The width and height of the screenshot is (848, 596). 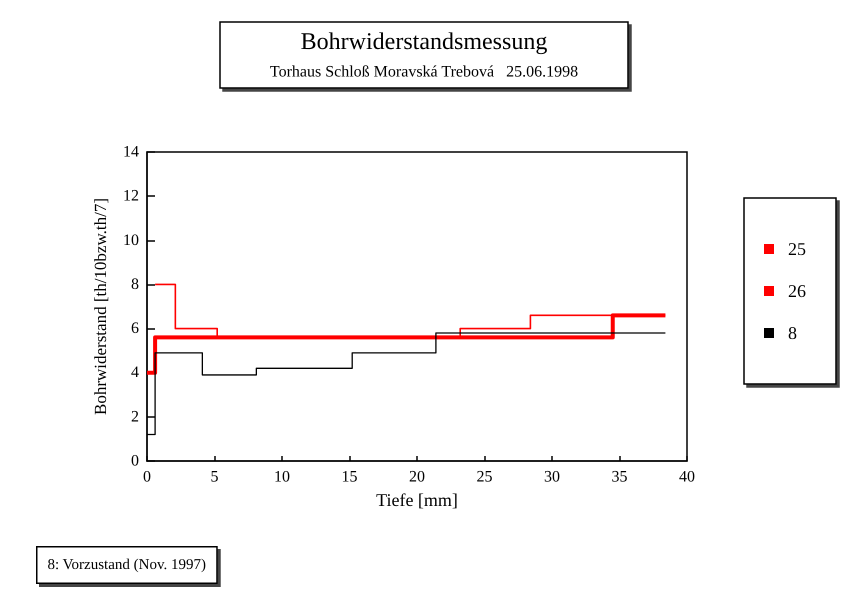 I want to click on text: 8: Vorzustand (Nov. 1997), so click(x=127, y=565).